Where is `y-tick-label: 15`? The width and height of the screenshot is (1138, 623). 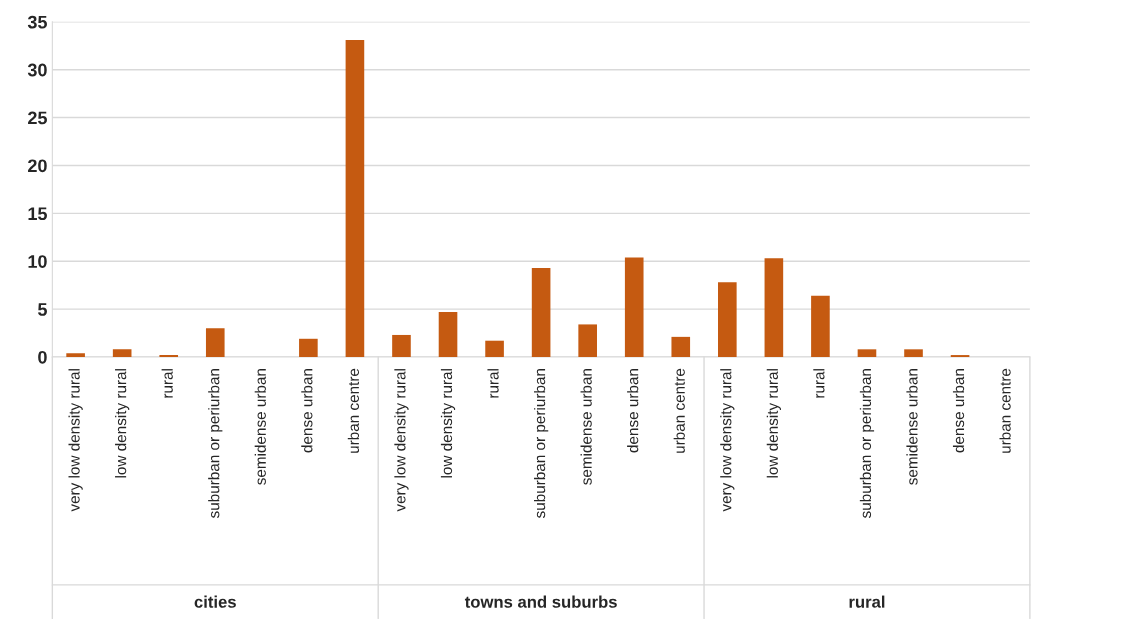 y-tick-label: 15 is located at coordinates (37, 214).